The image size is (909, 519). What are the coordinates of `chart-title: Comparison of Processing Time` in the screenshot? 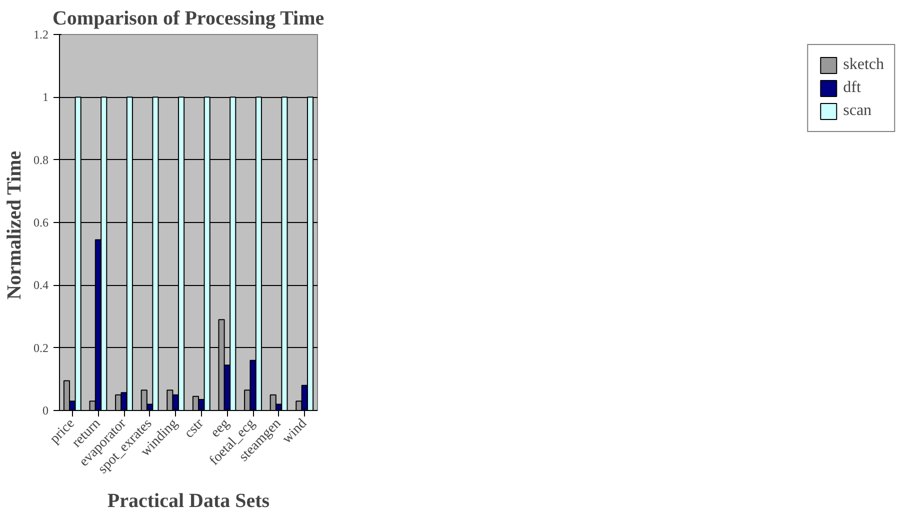 It's located at (188, 19).